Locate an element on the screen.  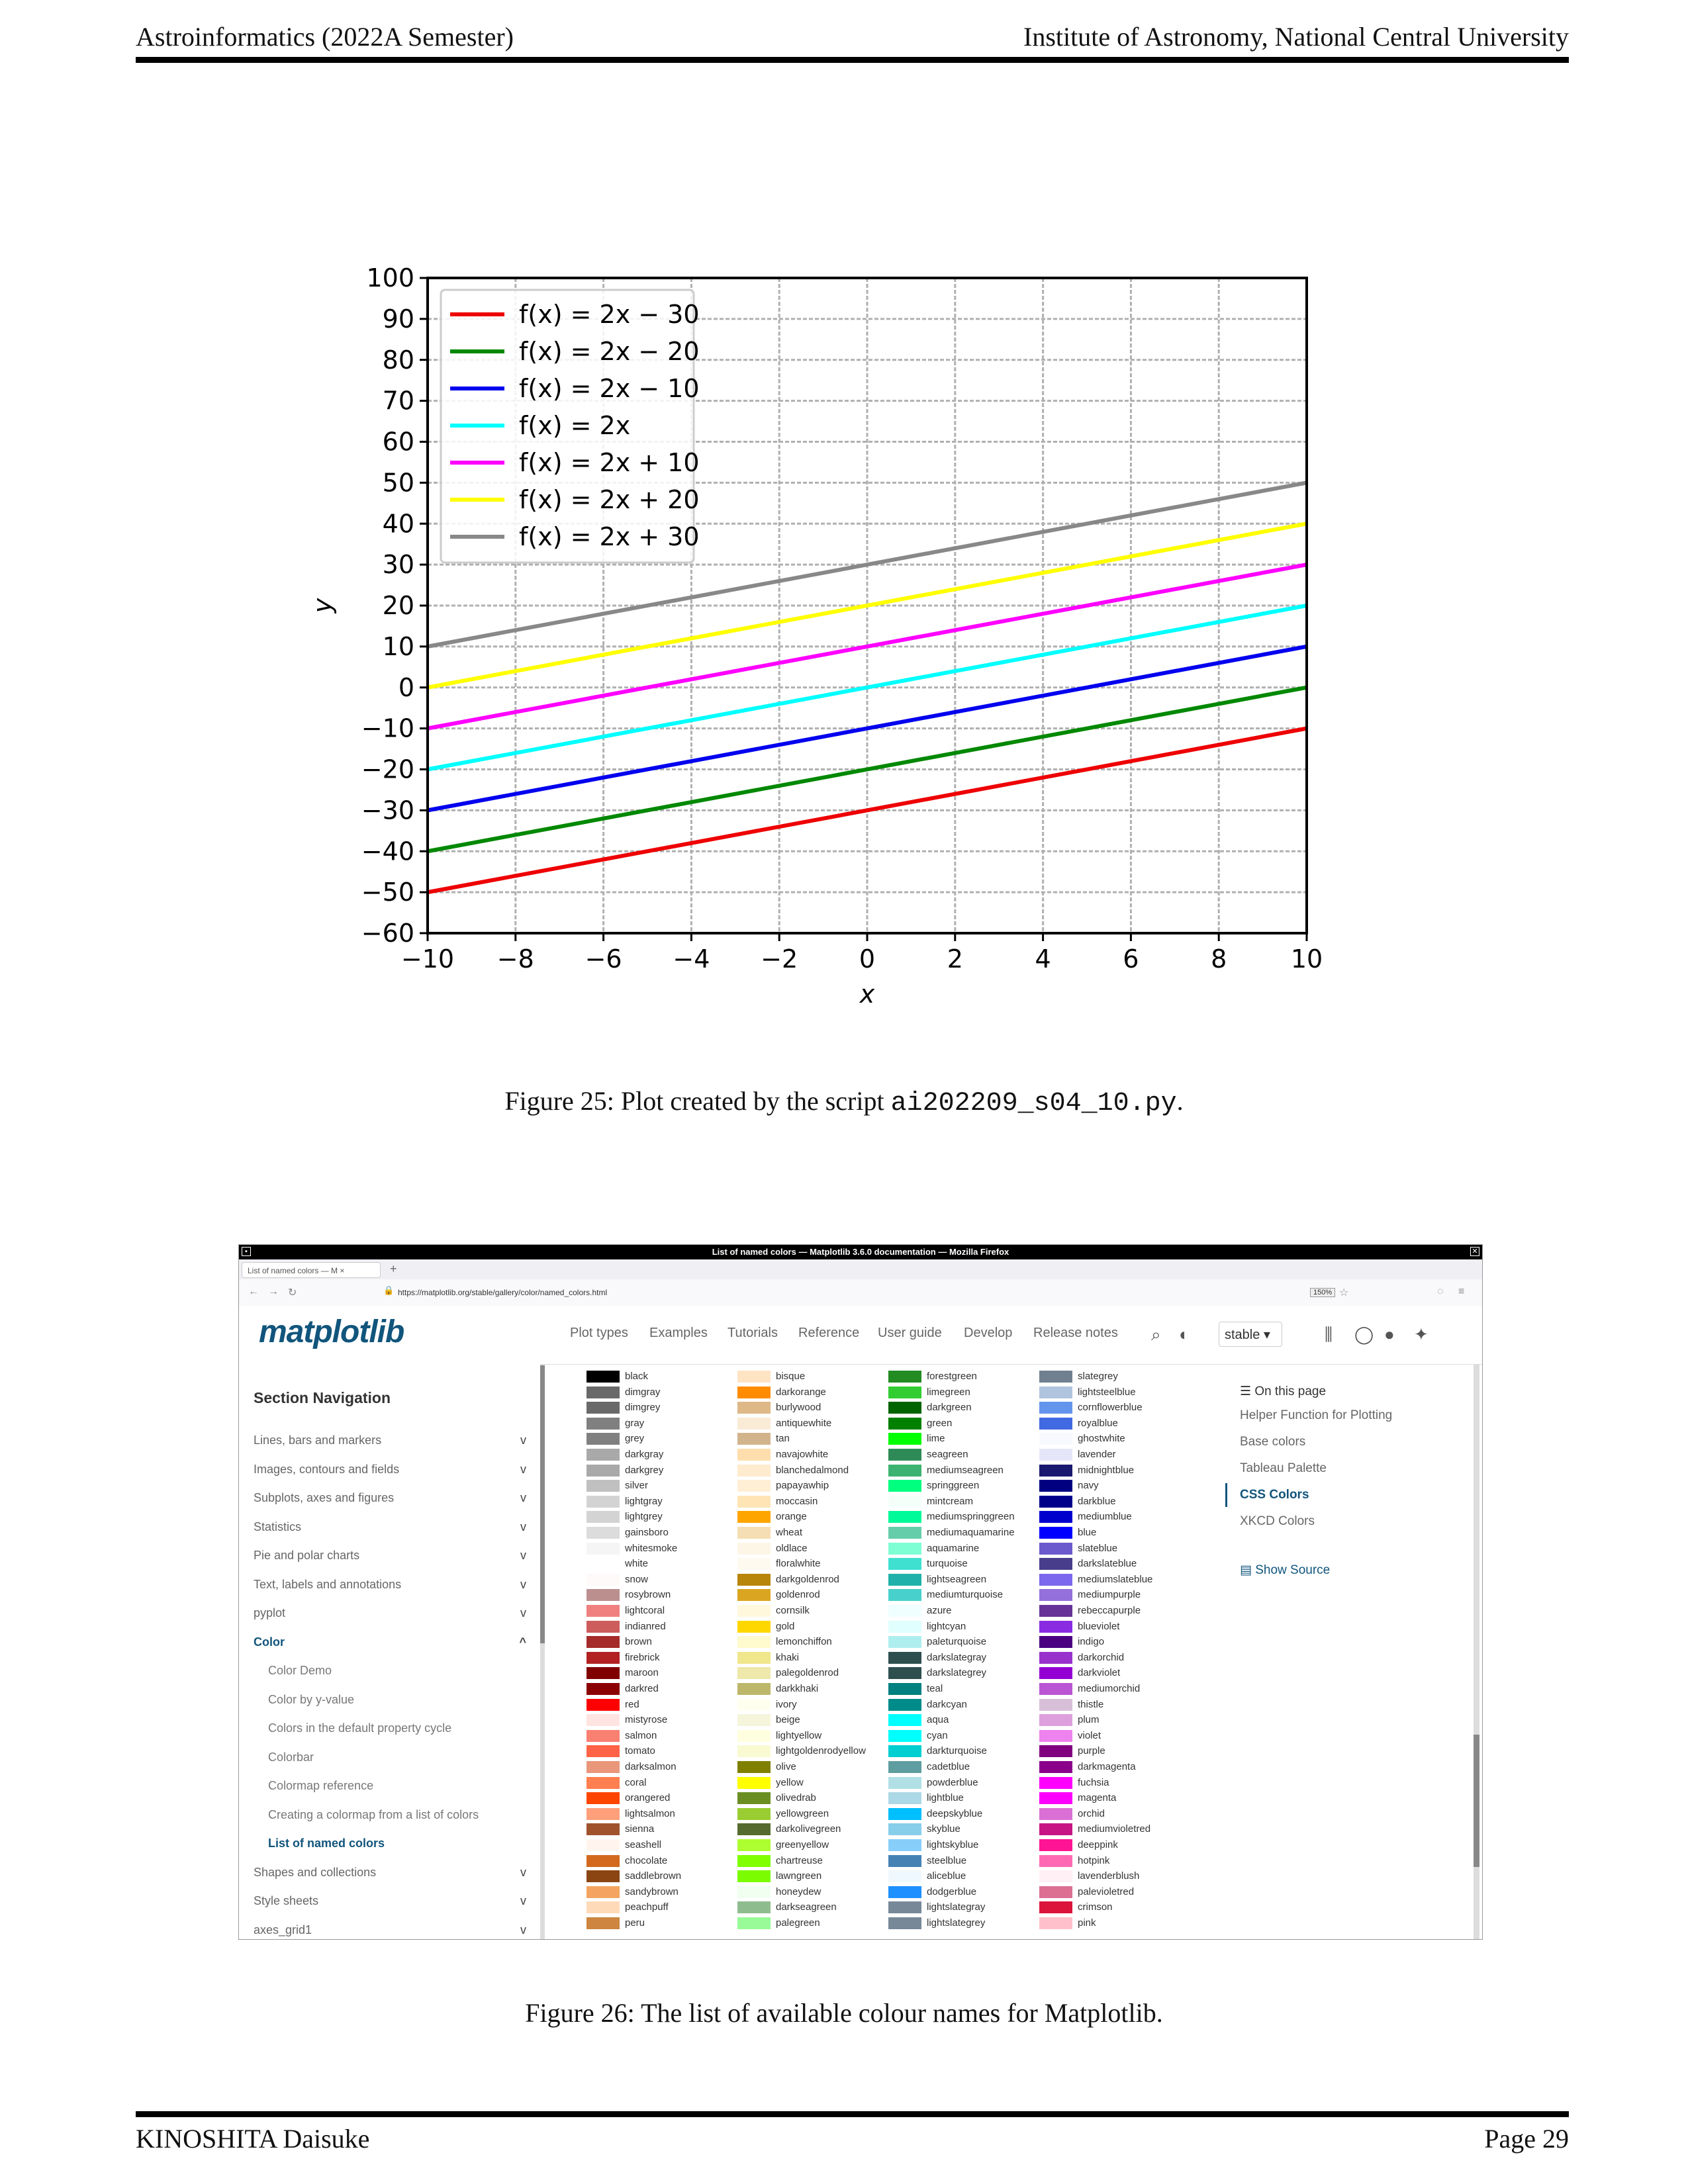
pocket-icon: ◌ is located at coordinates (1440, 1291).